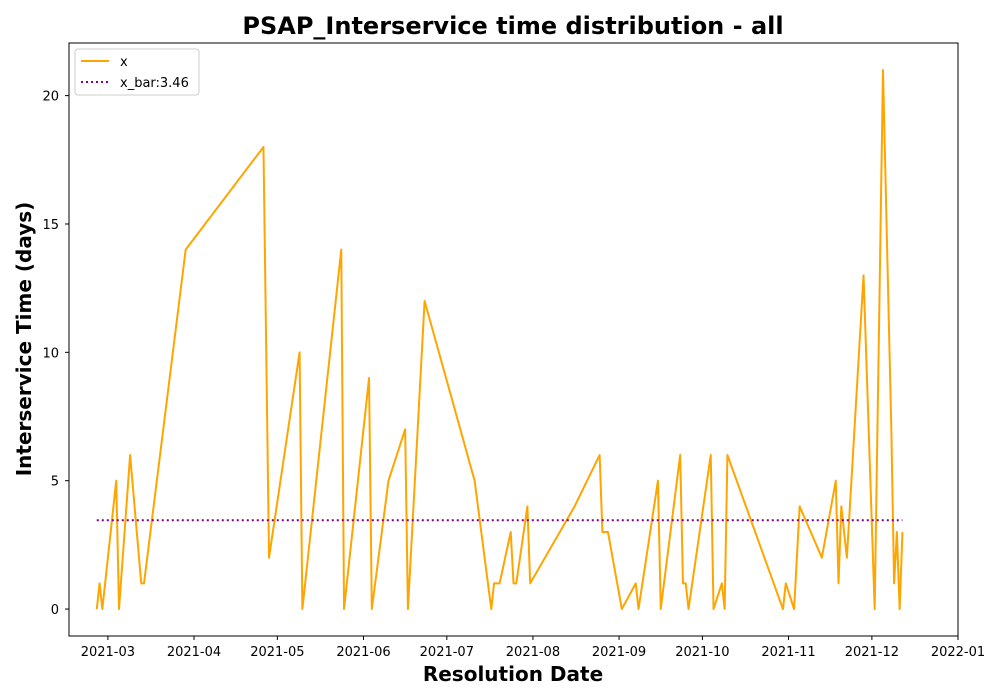 This screenshot has width=1000, height=700. Describe the element at coordinates (702, 652) in the screenshot. I see `x-tick-label: 2021-10` at that location.